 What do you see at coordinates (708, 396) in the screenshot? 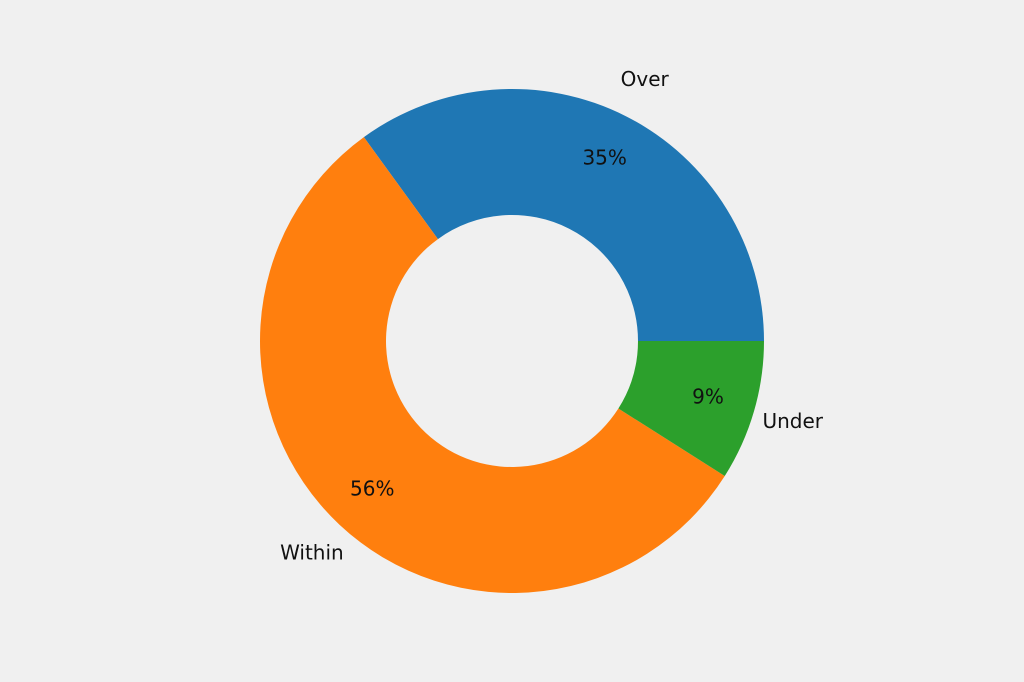
I see `value-label: 9%` at bounding box center [708, 396].